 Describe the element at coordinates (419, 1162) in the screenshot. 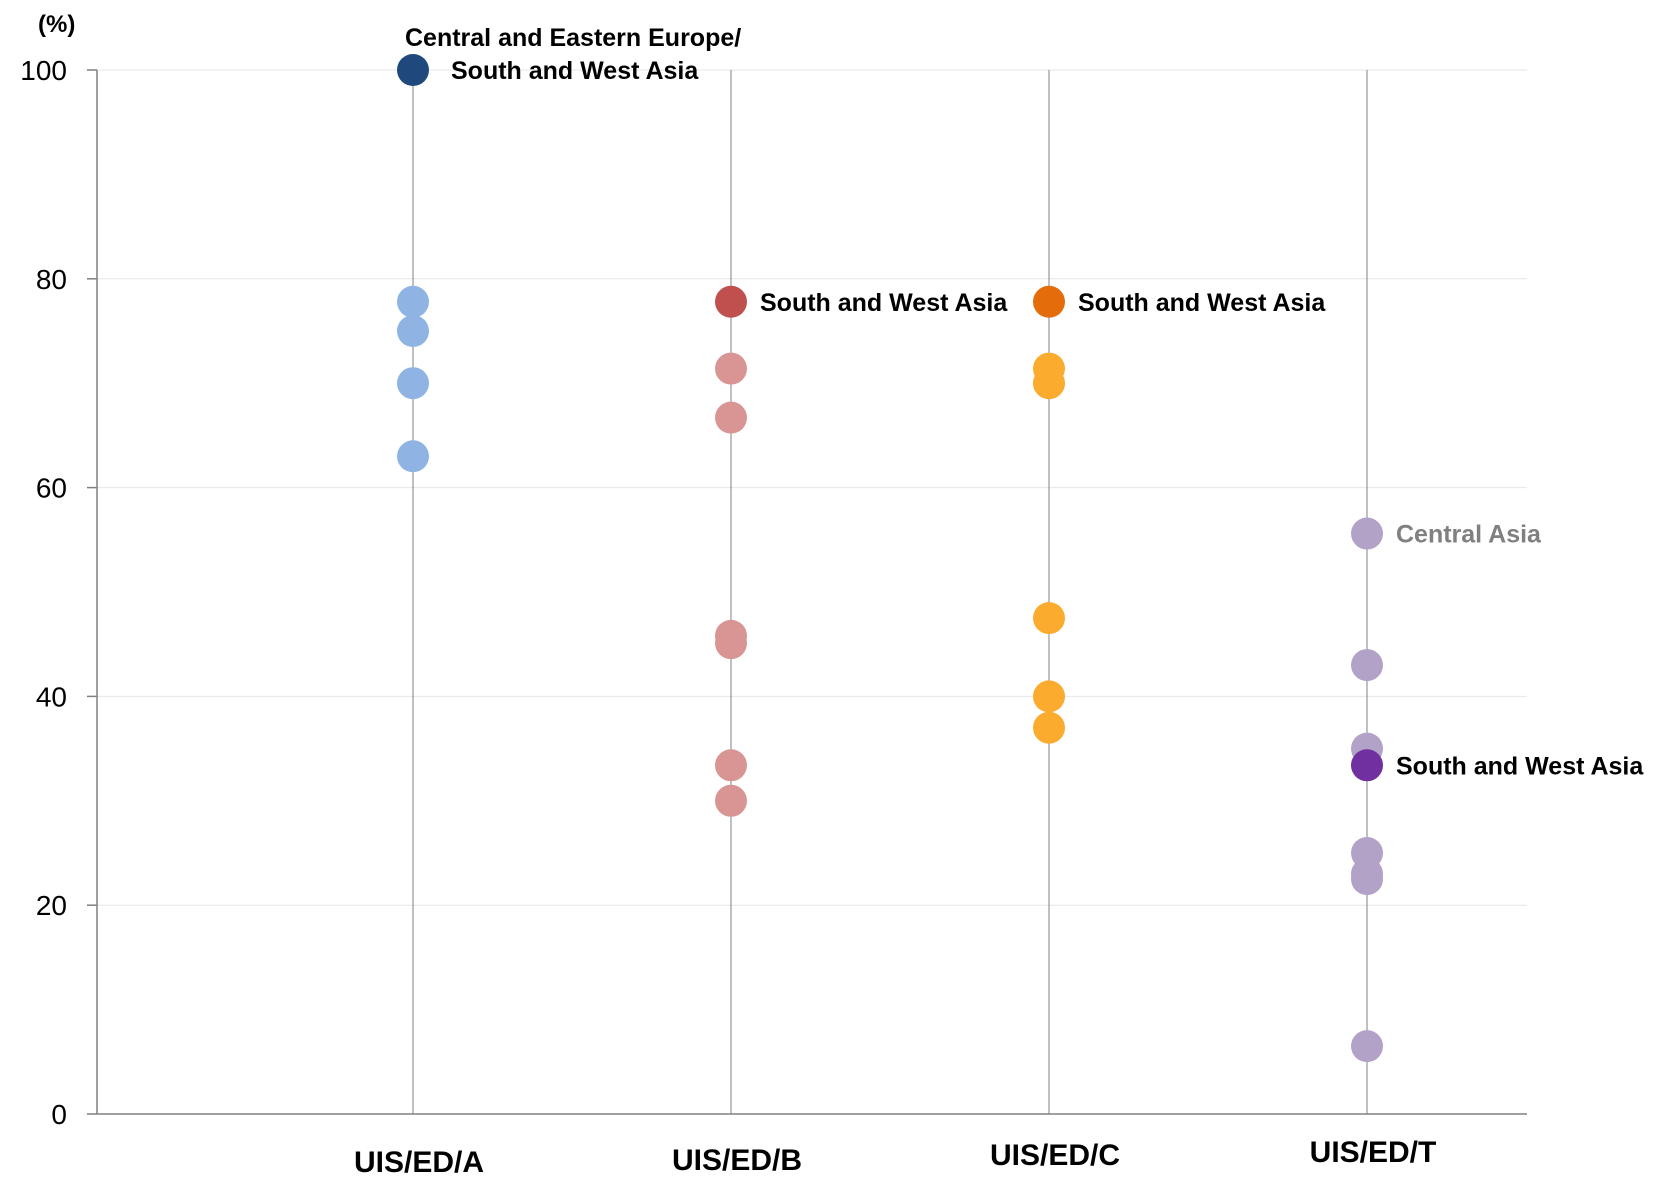

I see `x-category-label-uis-ed-a: UIS/ED/A` at that location.